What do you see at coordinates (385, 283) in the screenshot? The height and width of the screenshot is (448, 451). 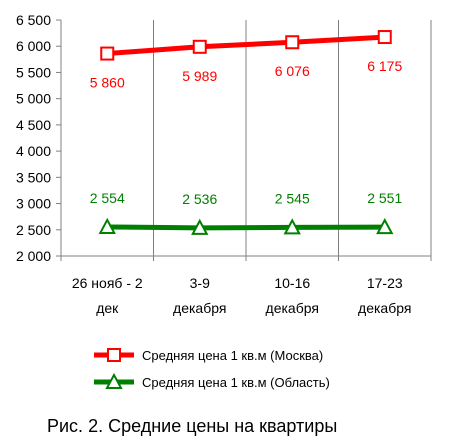 I see `x-tick-label-line: 17-23` at bounding box center [385, 283].